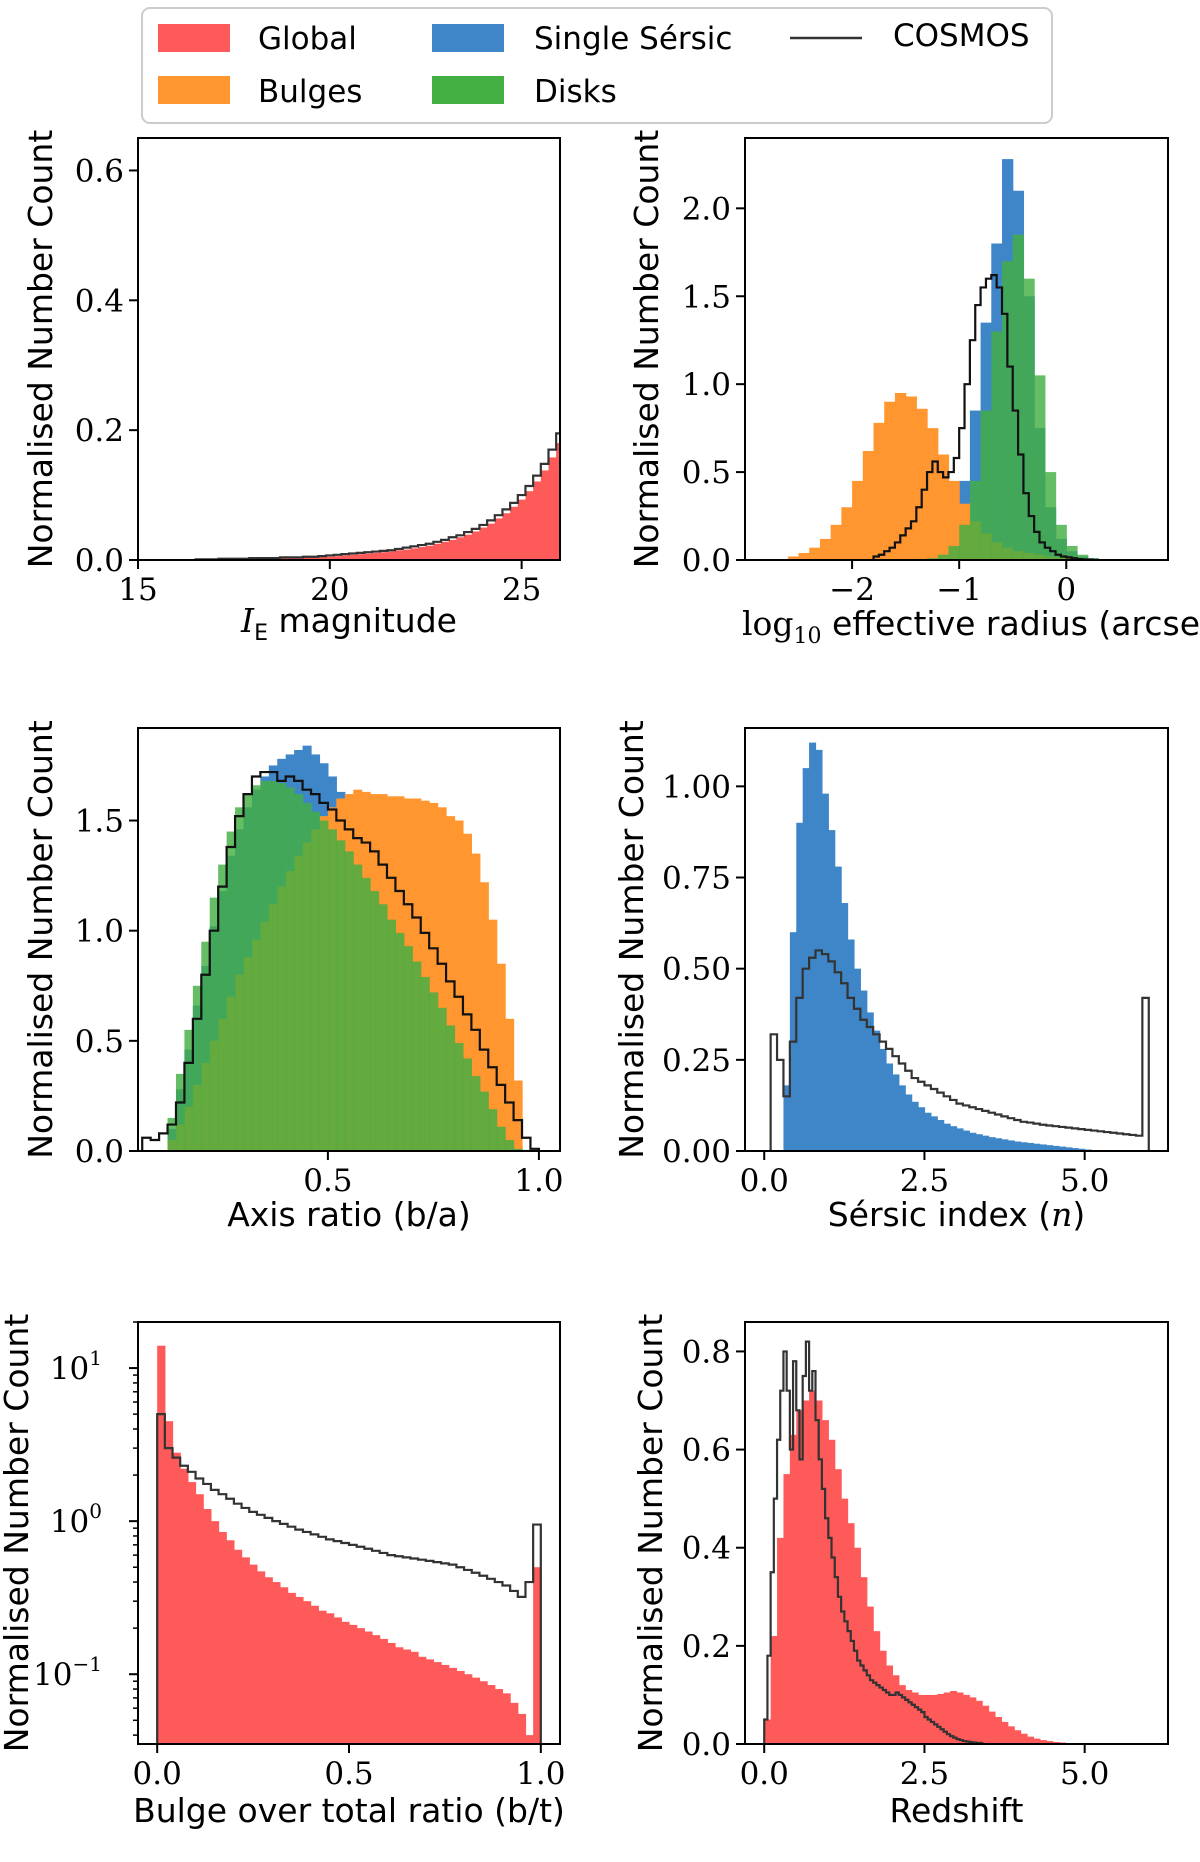  Describe the element at coordinates (521, 590) in the screenshot. I see `x-tick-label: 25` at that location.